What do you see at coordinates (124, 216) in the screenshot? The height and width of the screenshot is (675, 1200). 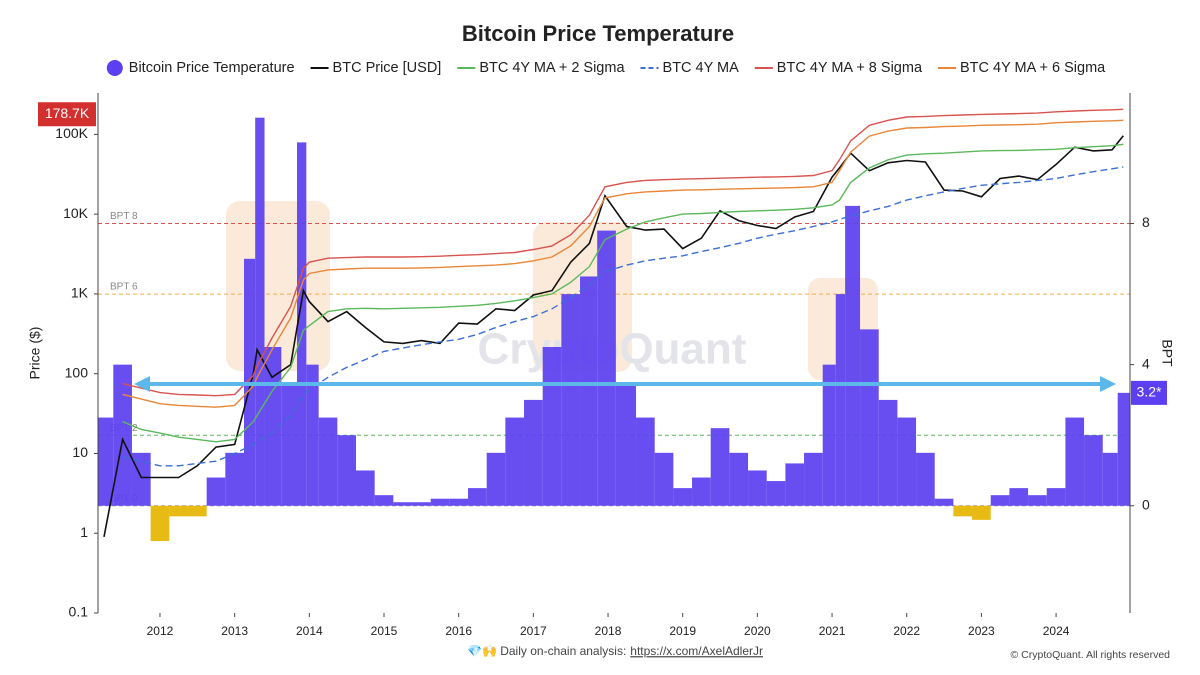 I see `reference-label: BPT 8` at bounding box center [124, 216].